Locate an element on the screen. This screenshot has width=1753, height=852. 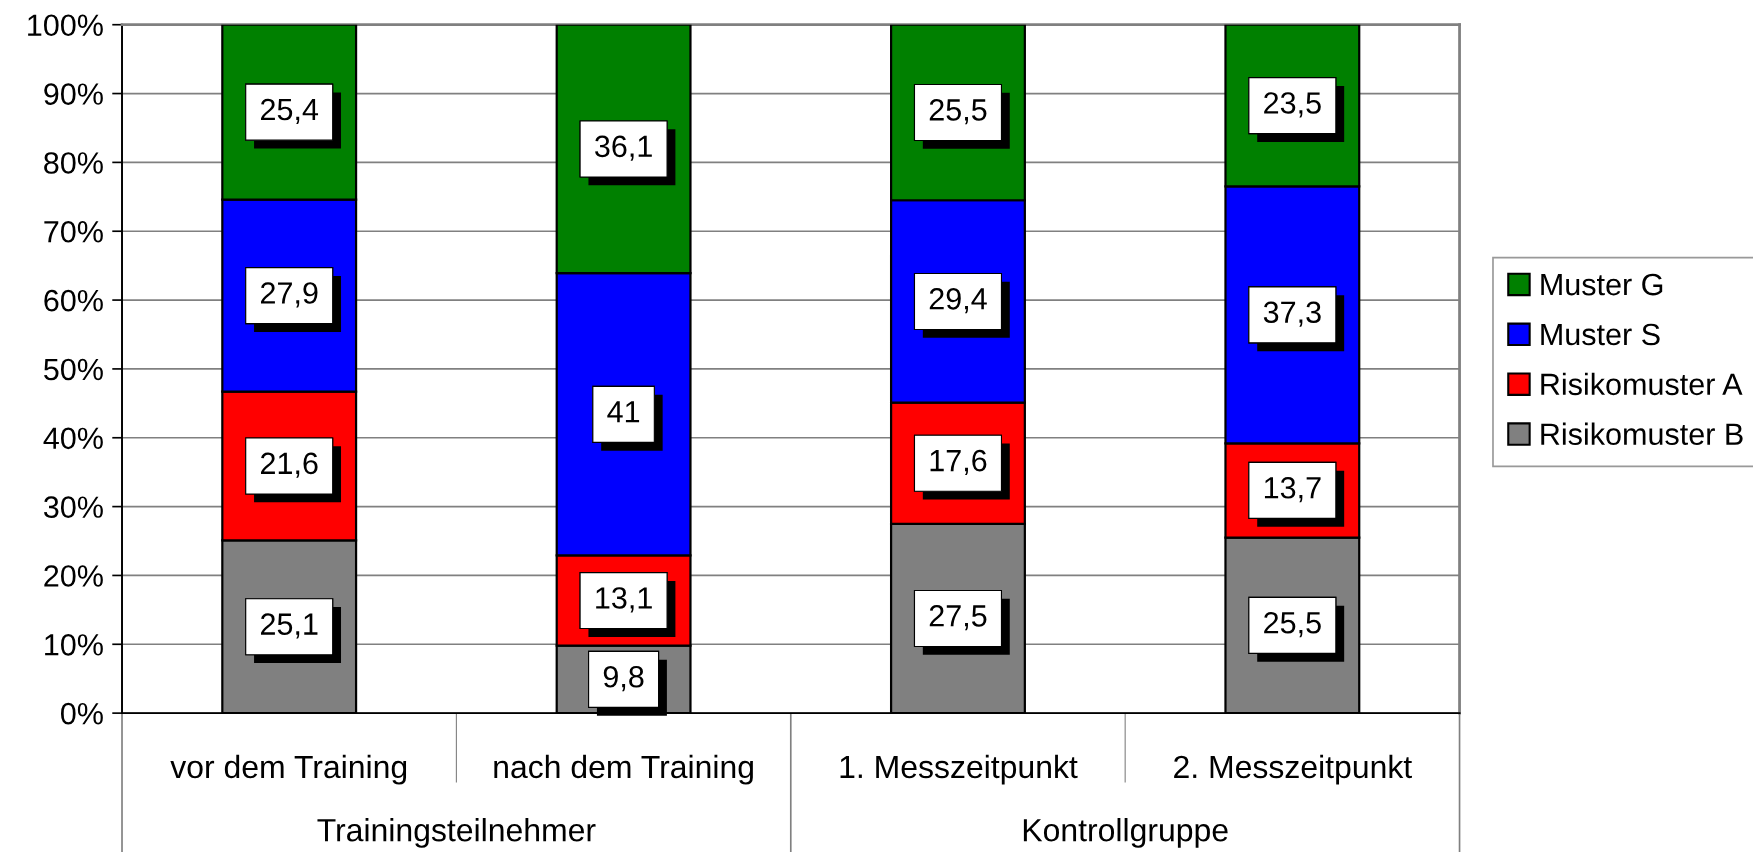
text: Kontrollgruppe is located at coordinates (1125, 833).